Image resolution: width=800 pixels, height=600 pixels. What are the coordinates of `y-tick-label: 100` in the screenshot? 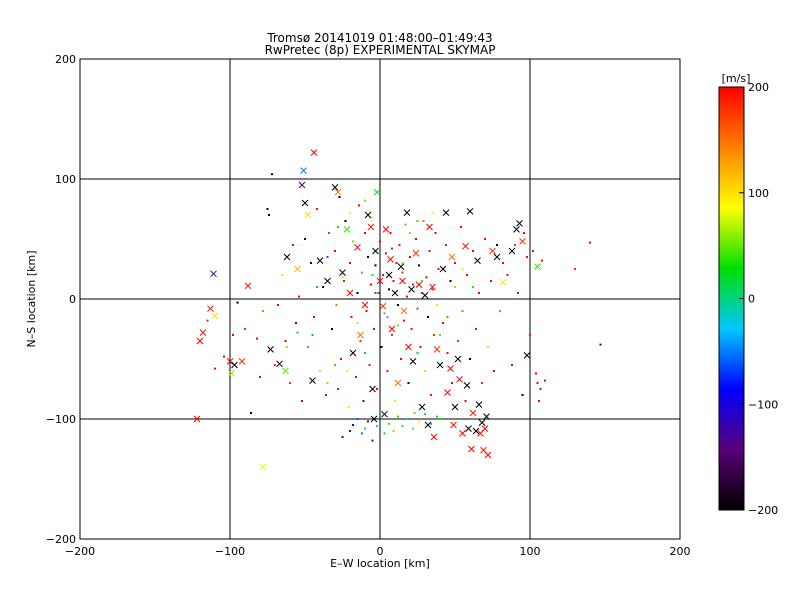 It's located at (65, 179).